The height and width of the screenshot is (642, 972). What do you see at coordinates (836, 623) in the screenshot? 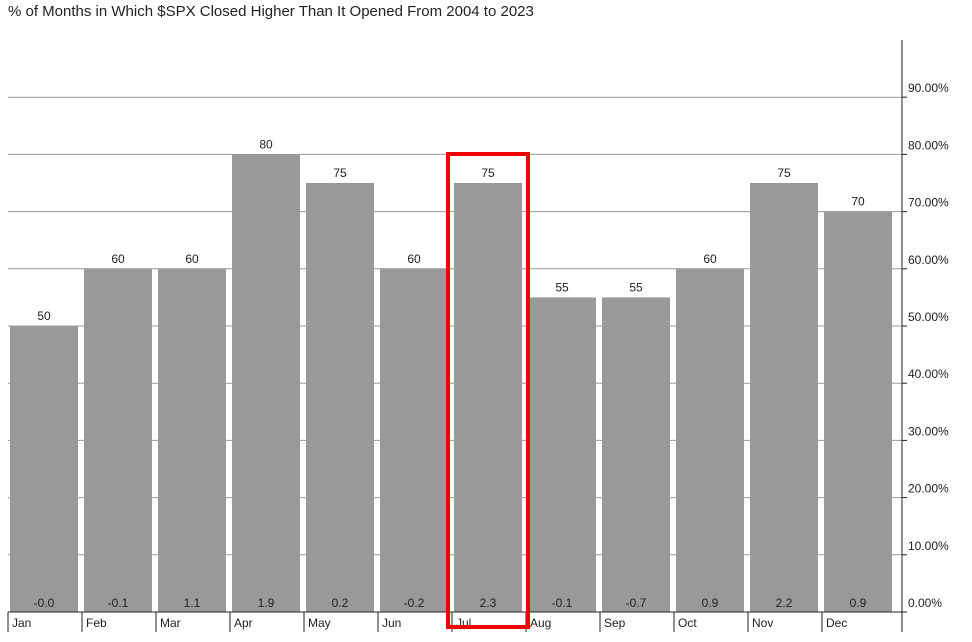
I see `x-tick-label: Dec` at bounding box center [836, 623].